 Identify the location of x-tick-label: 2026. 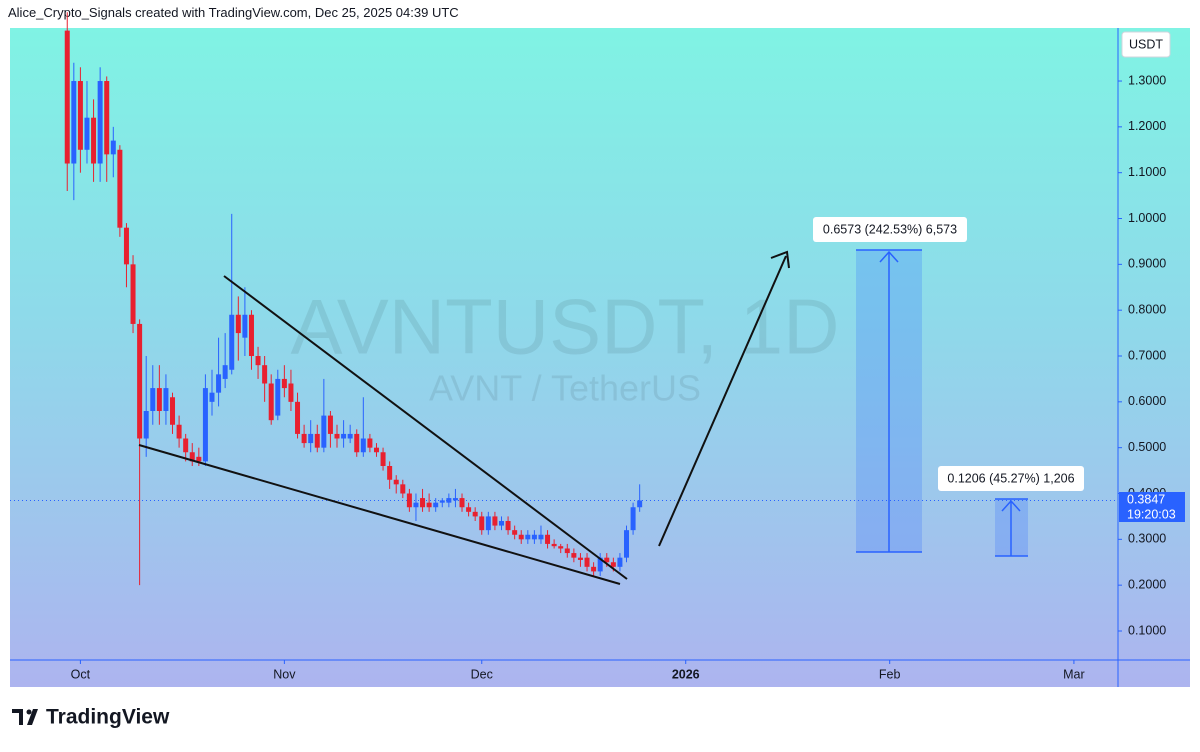
(686, 674).